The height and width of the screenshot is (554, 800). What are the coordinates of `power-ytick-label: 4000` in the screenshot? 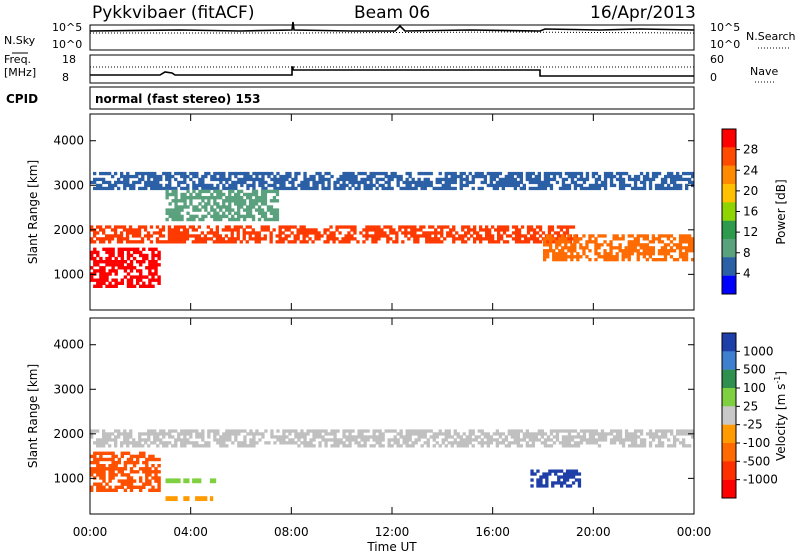 It's located at (68, 141).